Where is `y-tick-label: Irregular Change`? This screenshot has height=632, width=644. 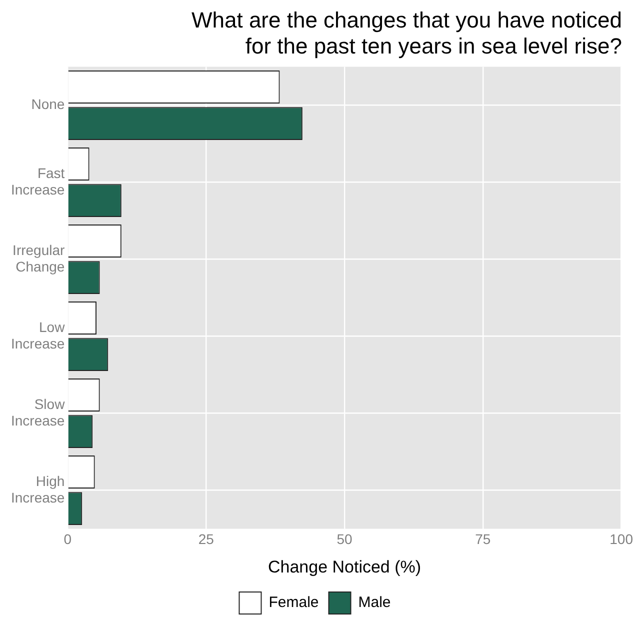 y-tick-label: Irregular Change is located at coordinates (39, 258).